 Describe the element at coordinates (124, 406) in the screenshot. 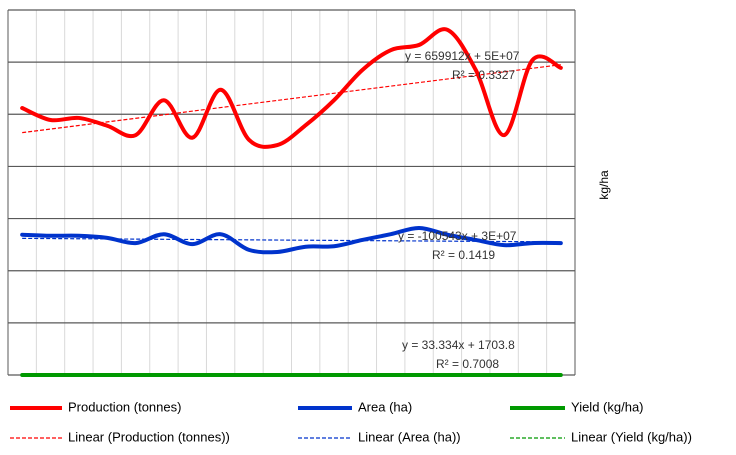

I see `legend-label: Production (tonnes)` at that location.